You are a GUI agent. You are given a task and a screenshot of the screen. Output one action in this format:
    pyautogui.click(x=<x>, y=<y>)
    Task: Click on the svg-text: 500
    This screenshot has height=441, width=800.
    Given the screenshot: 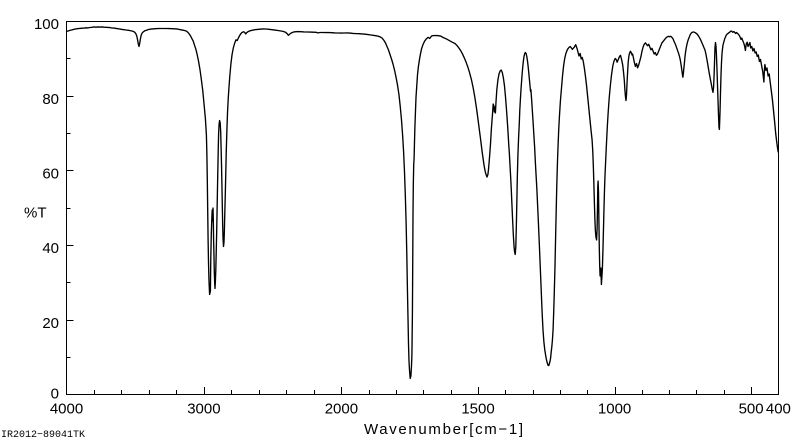 What is the action you would take?
    pyautogui.click(x=751, y=409)
    